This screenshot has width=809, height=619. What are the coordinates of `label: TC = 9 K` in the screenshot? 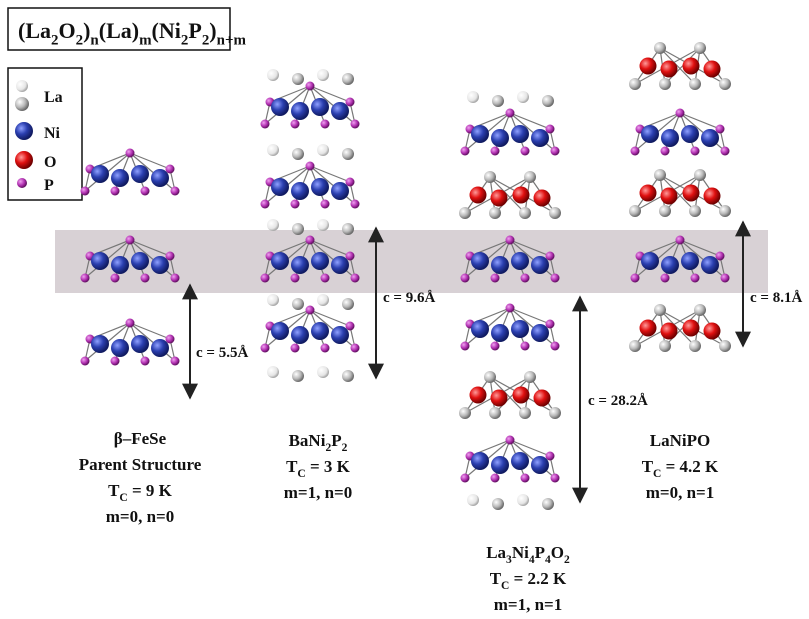 It's located at (140, 492).